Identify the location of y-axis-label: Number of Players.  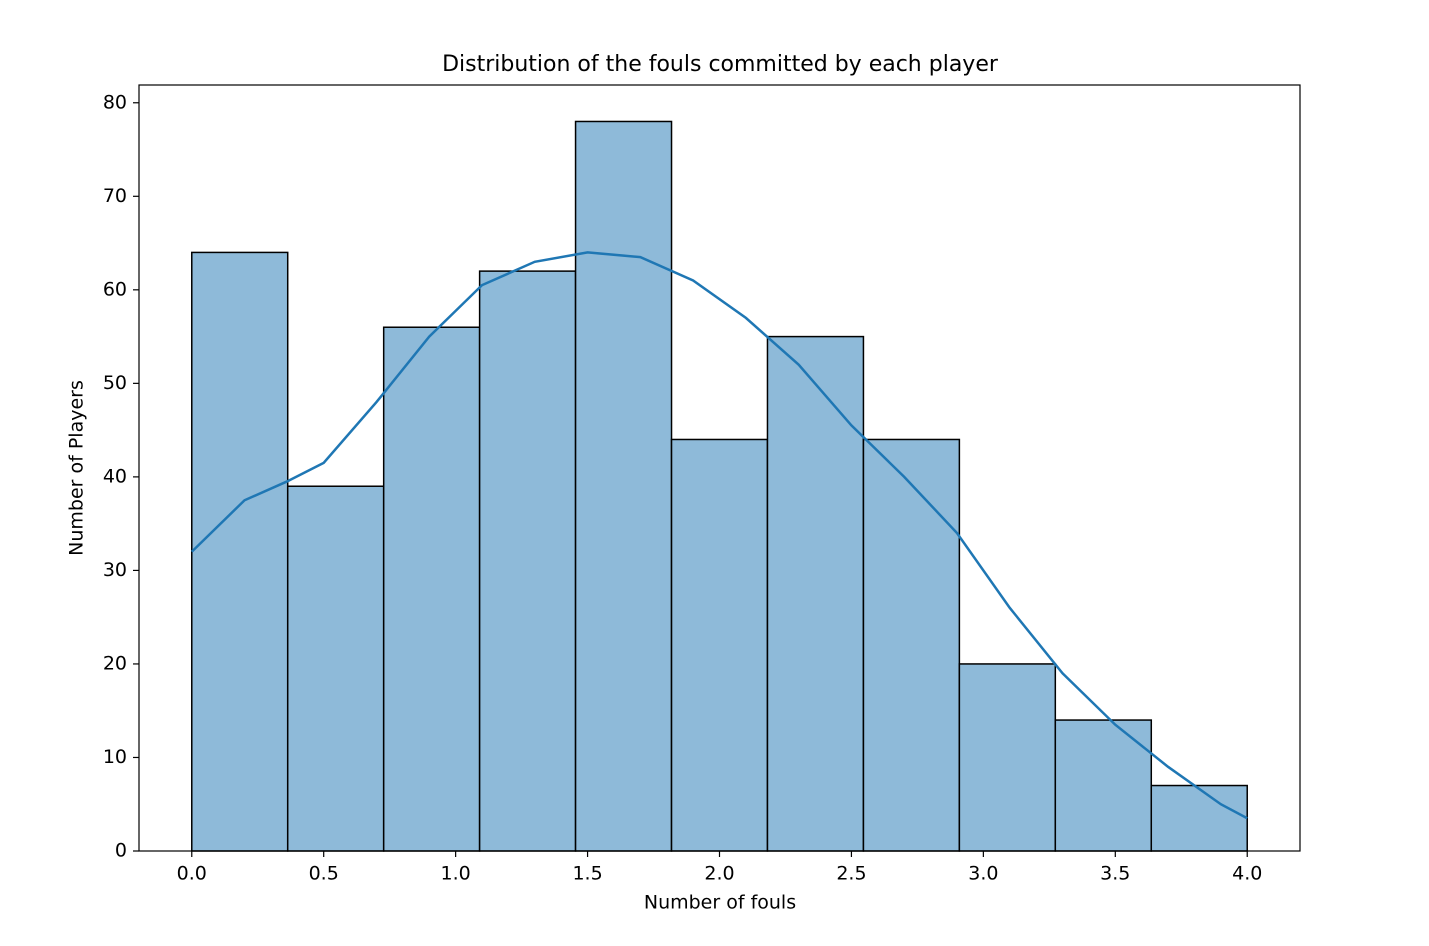
(77, 468).